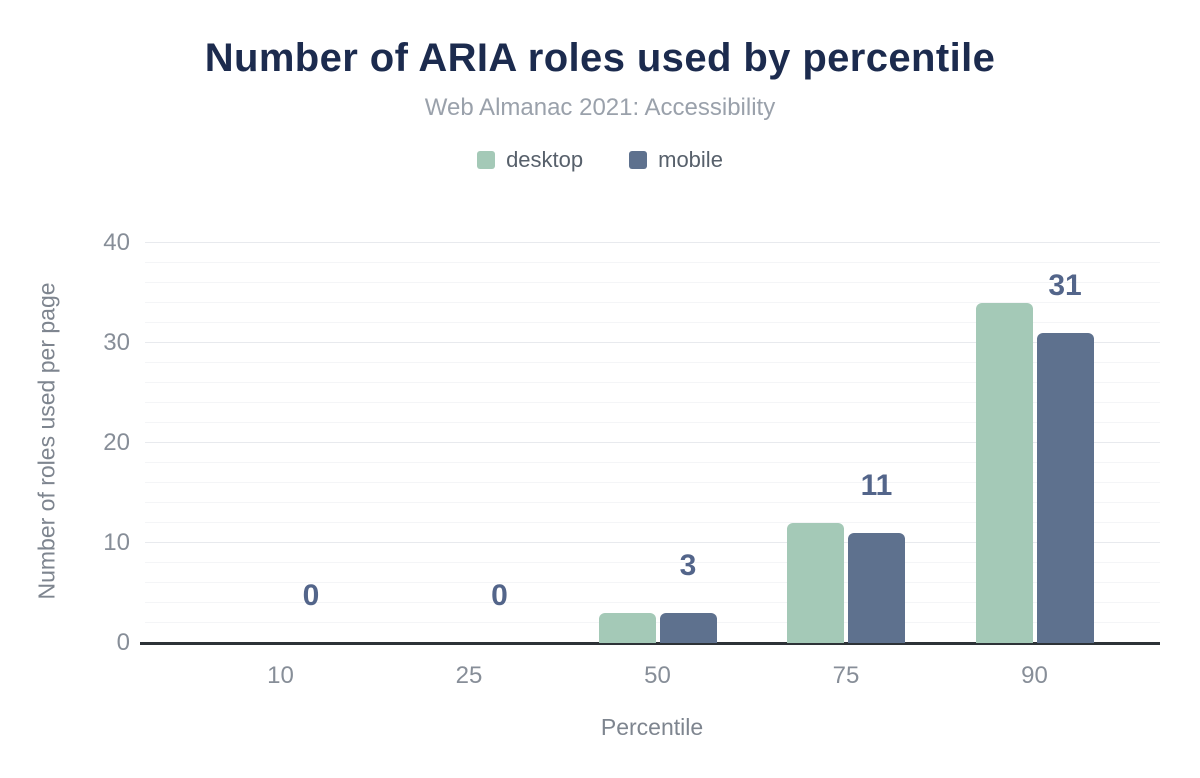  What do you see at coordinates (1065, 488) in the screenshot?
I see `bar-mobile-p90` at bounding box center [1065, 488].